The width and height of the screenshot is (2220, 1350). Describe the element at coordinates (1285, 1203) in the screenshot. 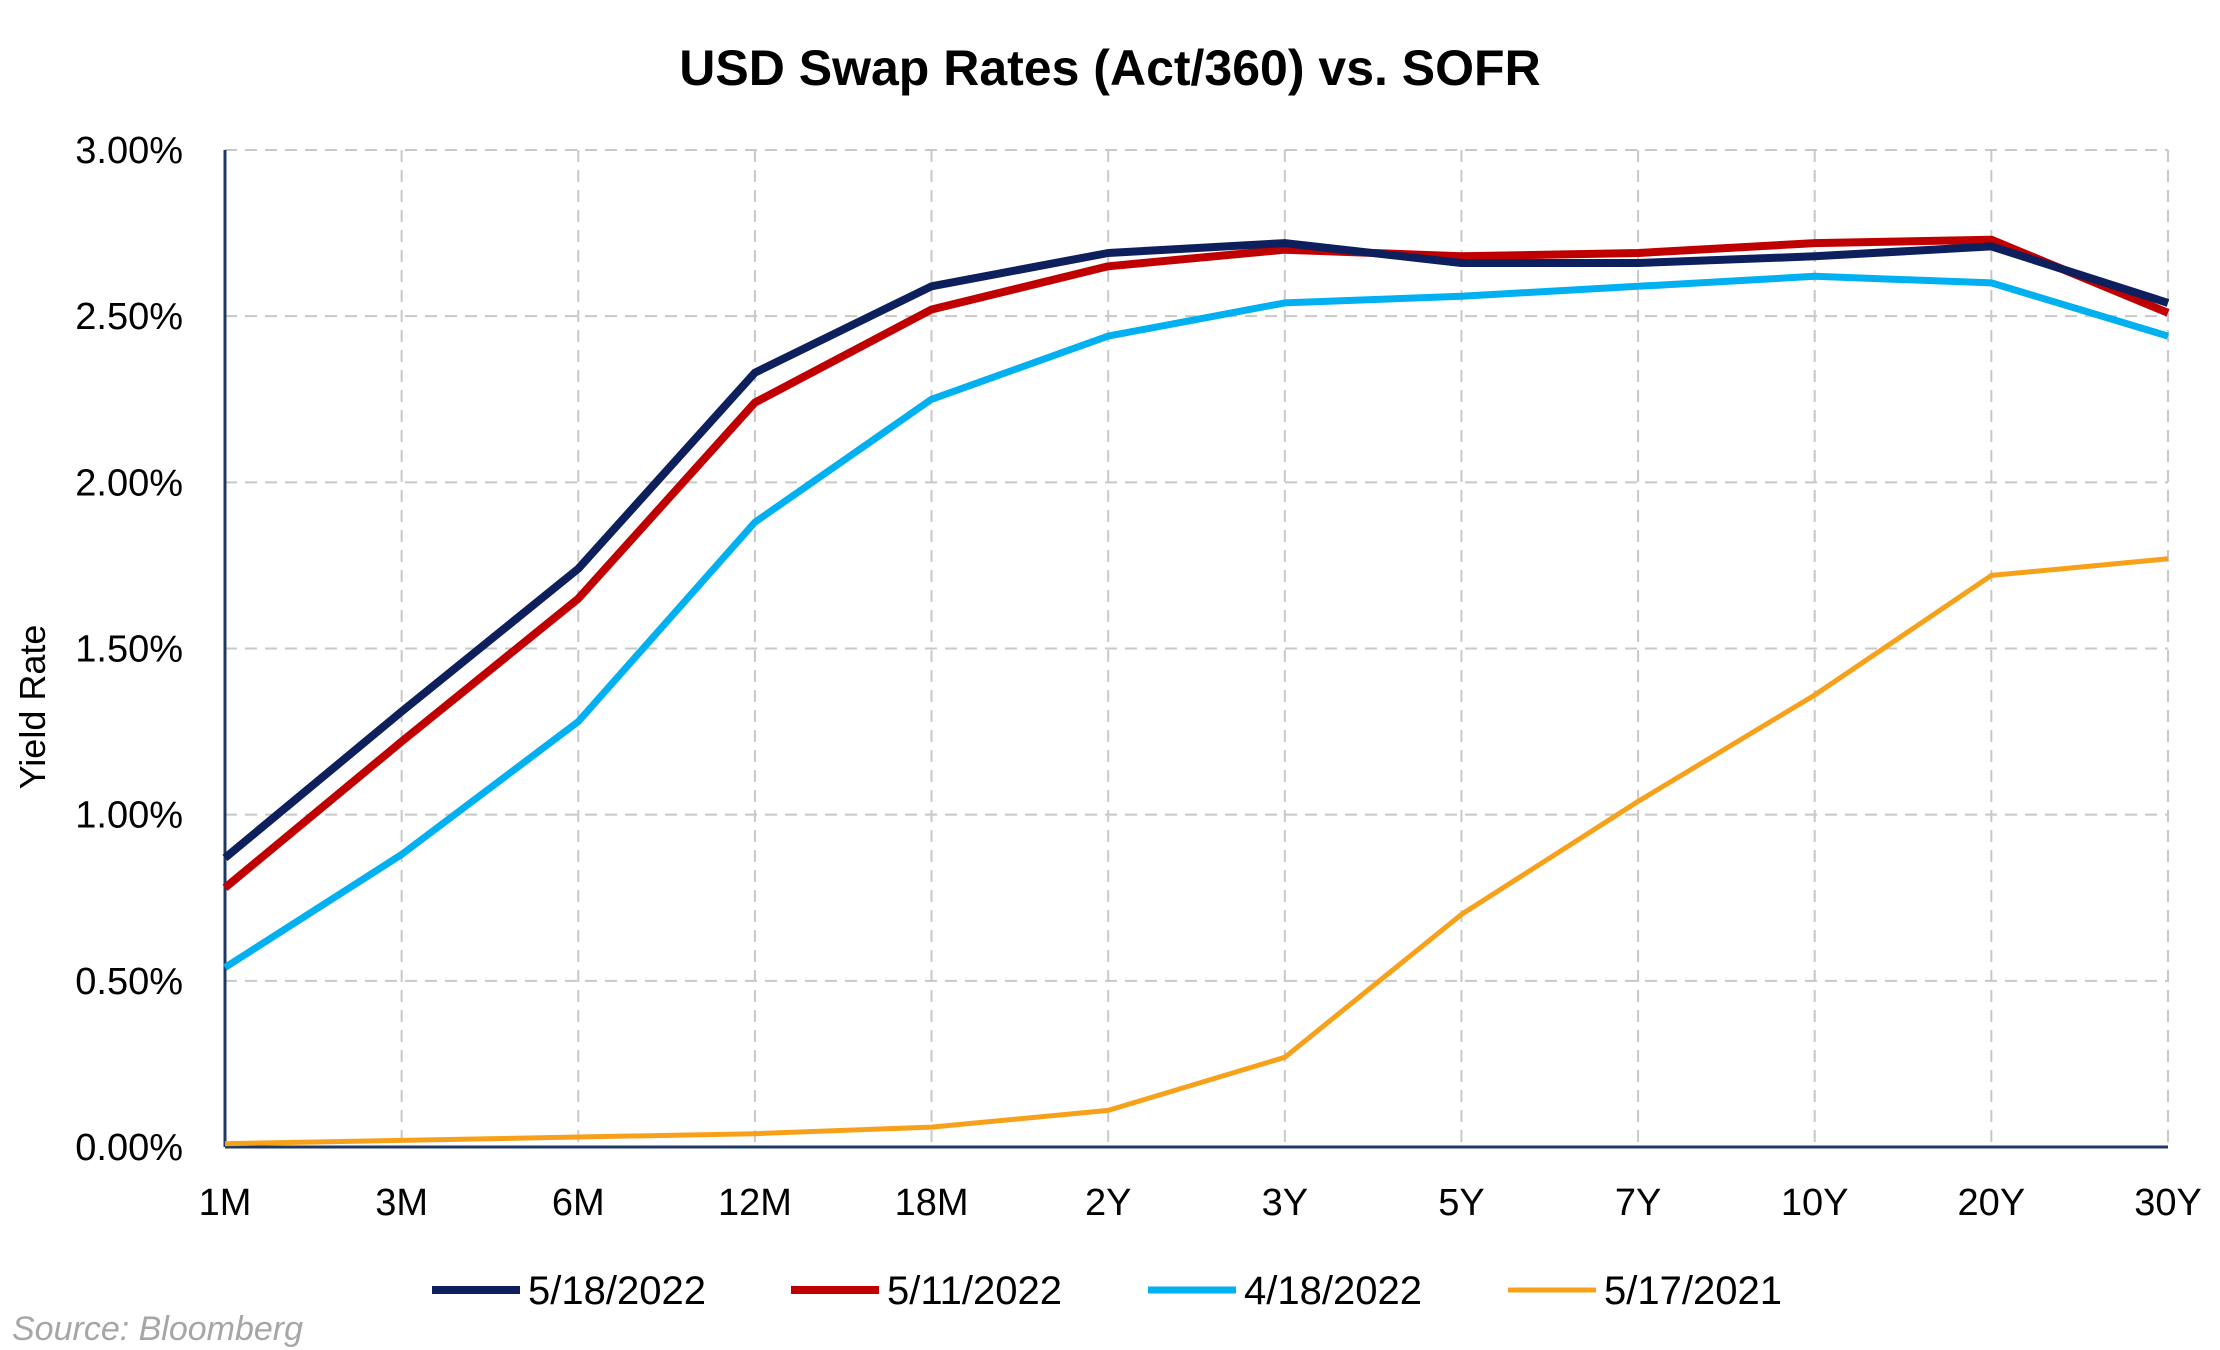

I see `x-tick-label: 3Y` at that location.